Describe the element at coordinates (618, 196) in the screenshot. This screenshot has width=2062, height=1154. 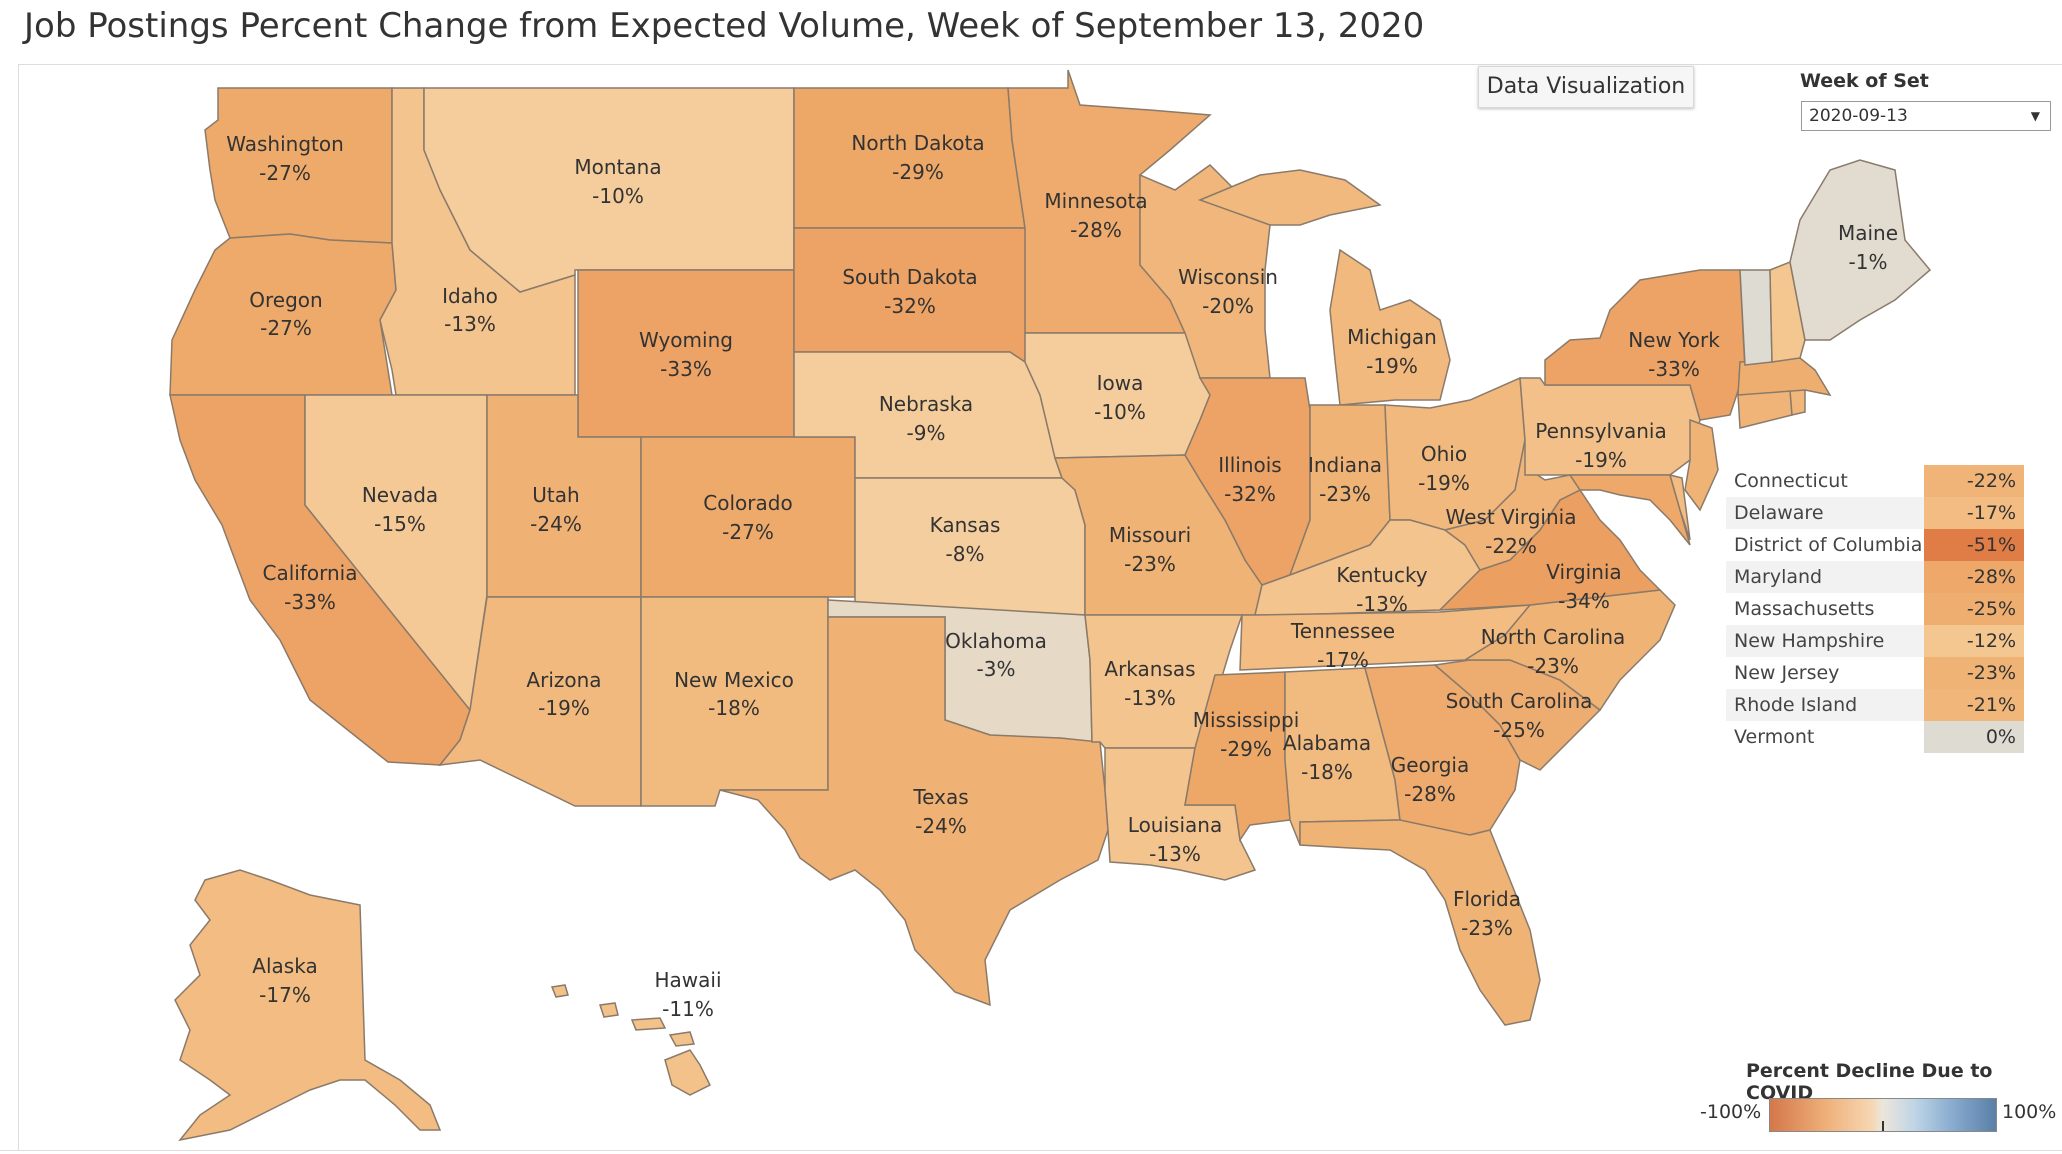
I see `value-montana: -10%` at that location.